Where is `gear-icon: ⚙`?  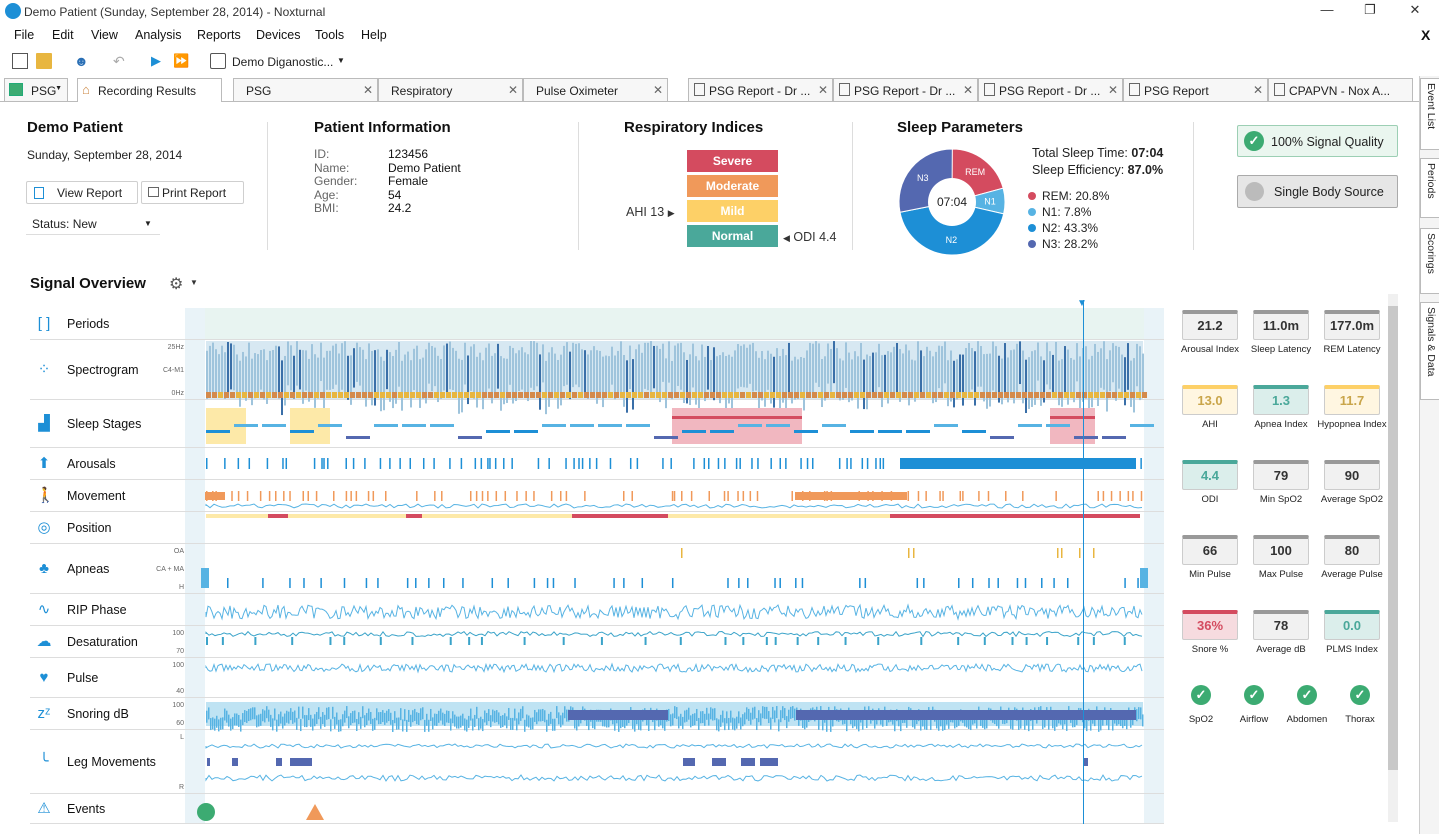 gear-icon: ⚙ is located at coordinates (176, 284).